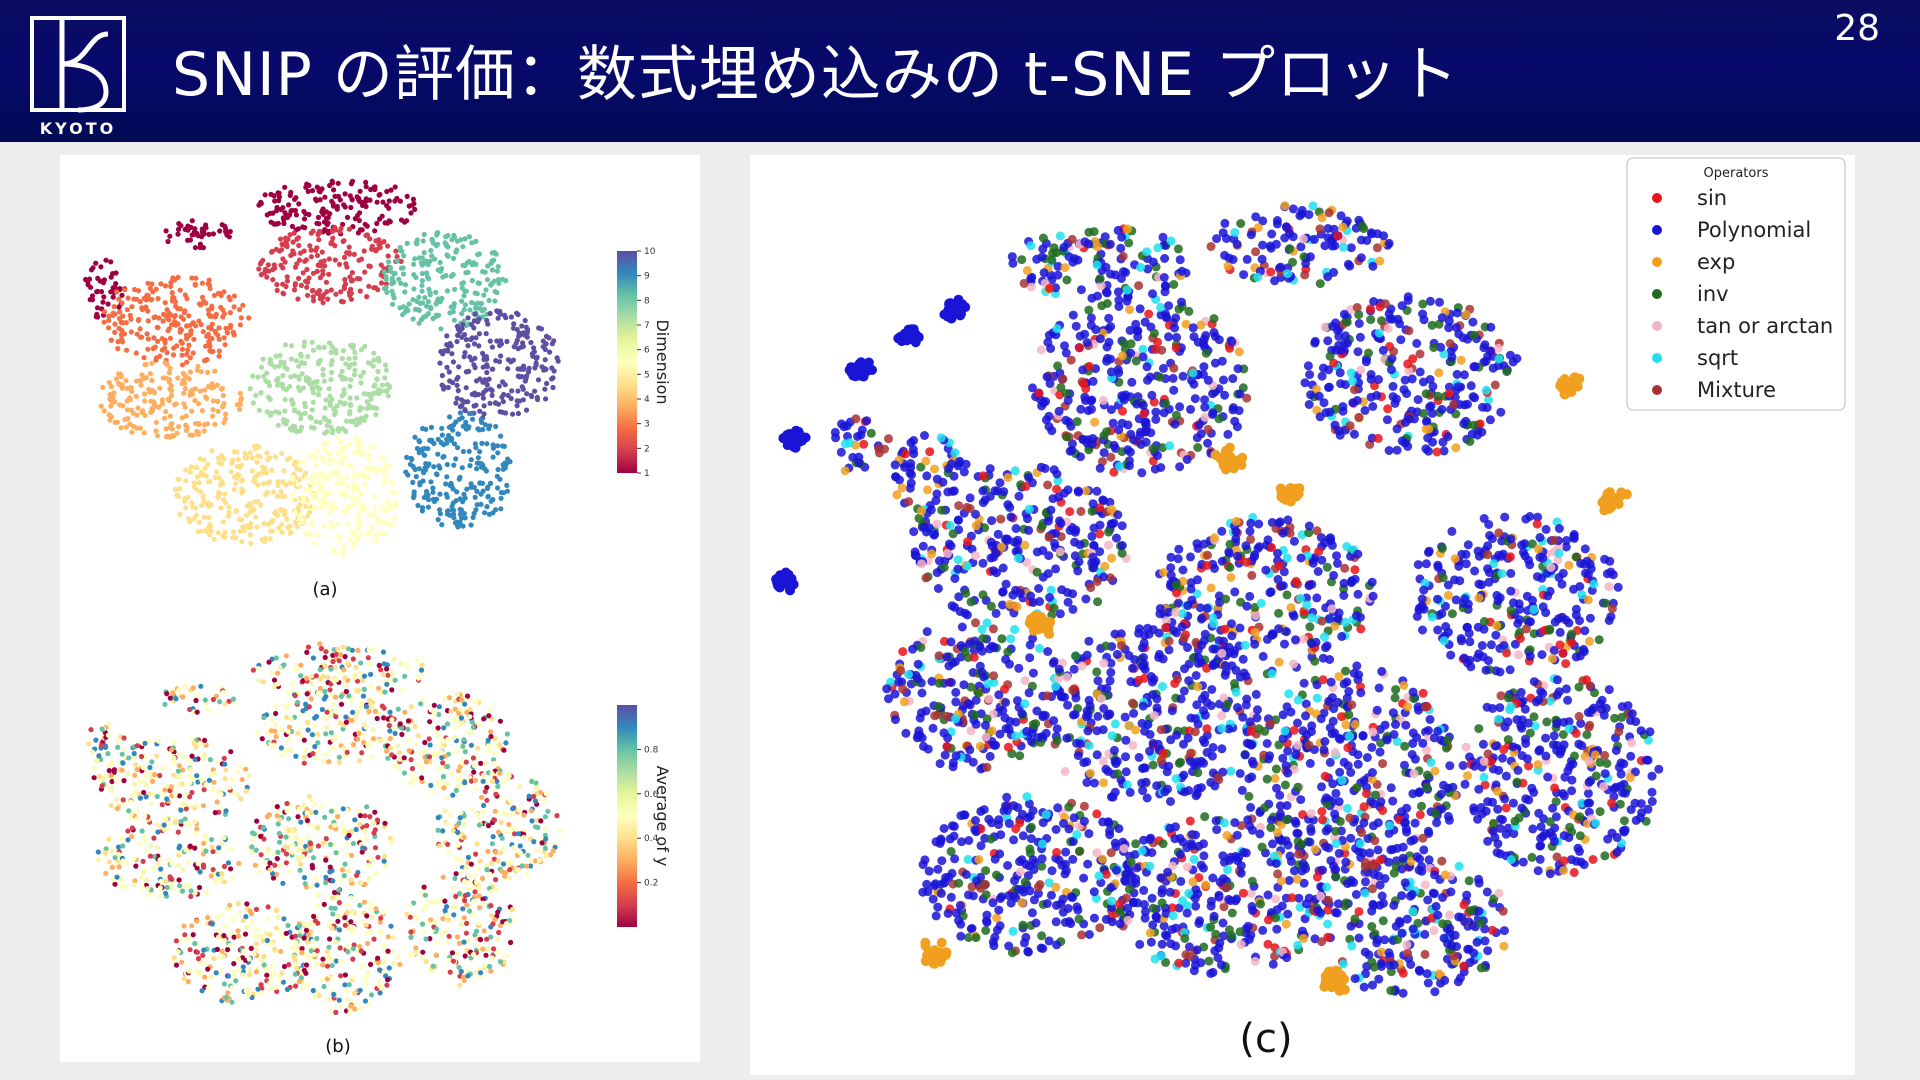 This screenshot has height=1080, width=1920. What do you see at coordinates (647, 400) in the screenshot?
I see `colorbar-tick-label: 4` at bounding box center [647, 400].